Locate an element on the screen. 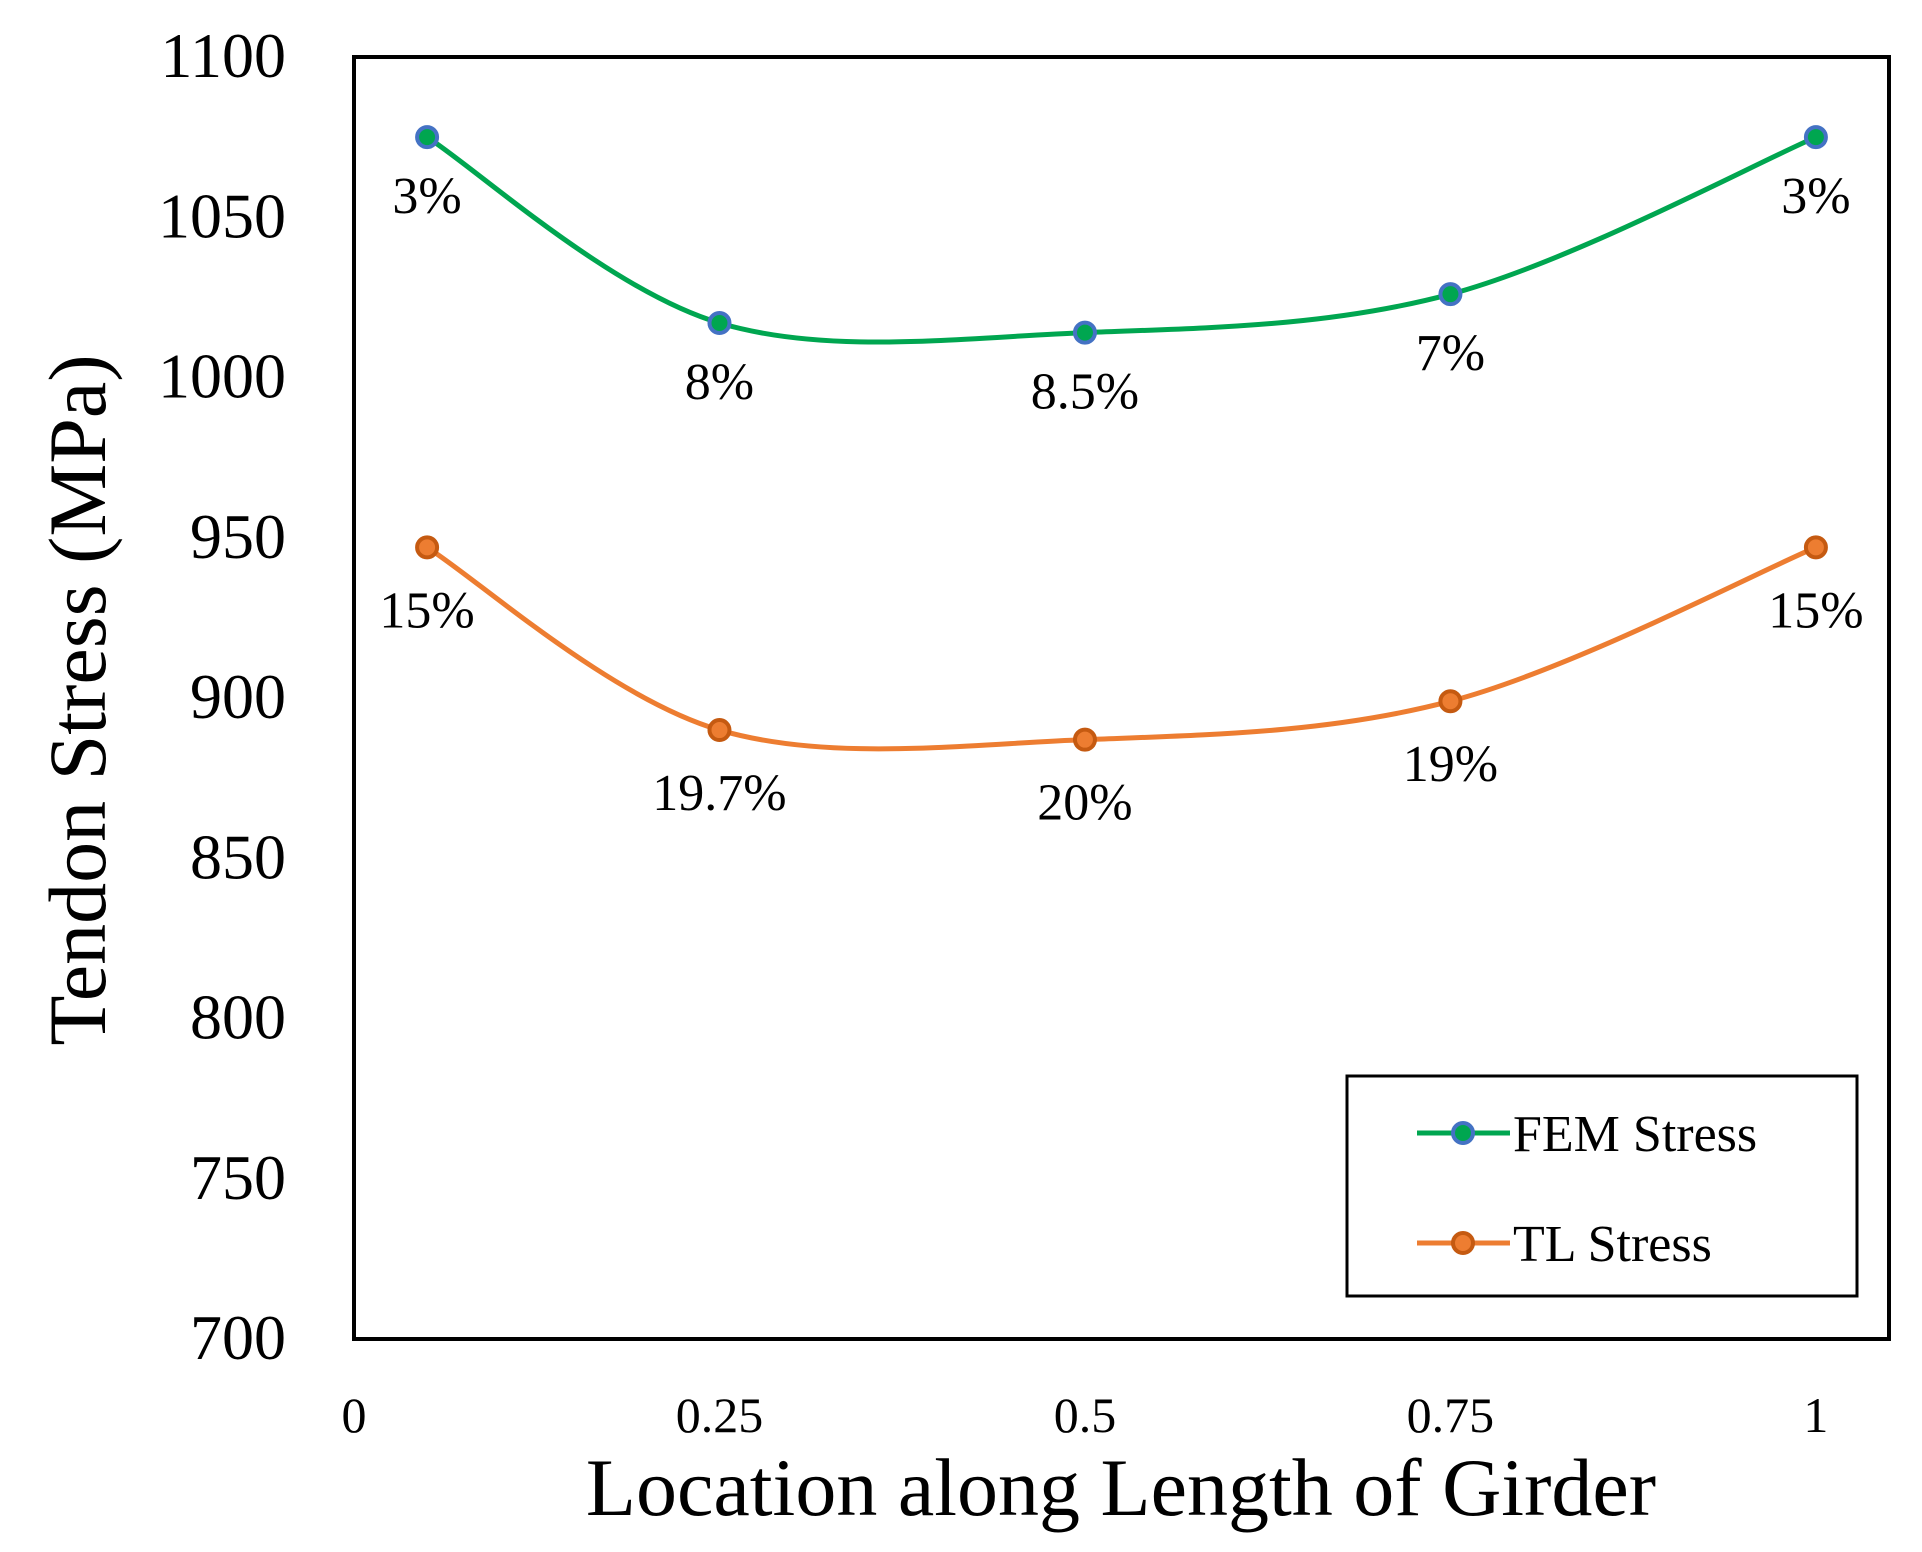 The width and height of the screenshot is (1922, 1552). x-tick-label: 0.5 is located at coordinates (1085, 1415).